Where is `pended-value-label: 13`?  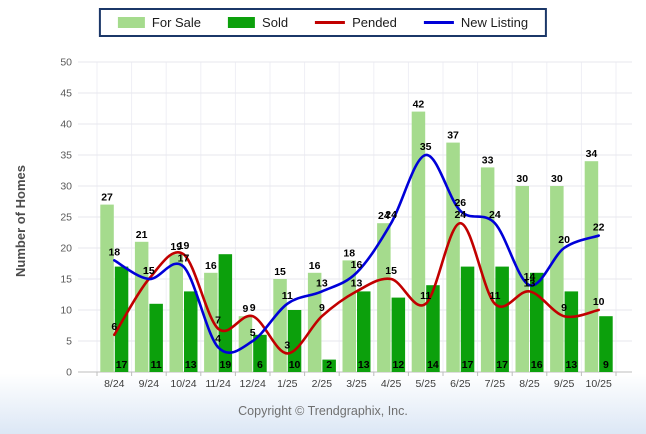
pended-value-label: 13 is located at coordinates (530, 283).